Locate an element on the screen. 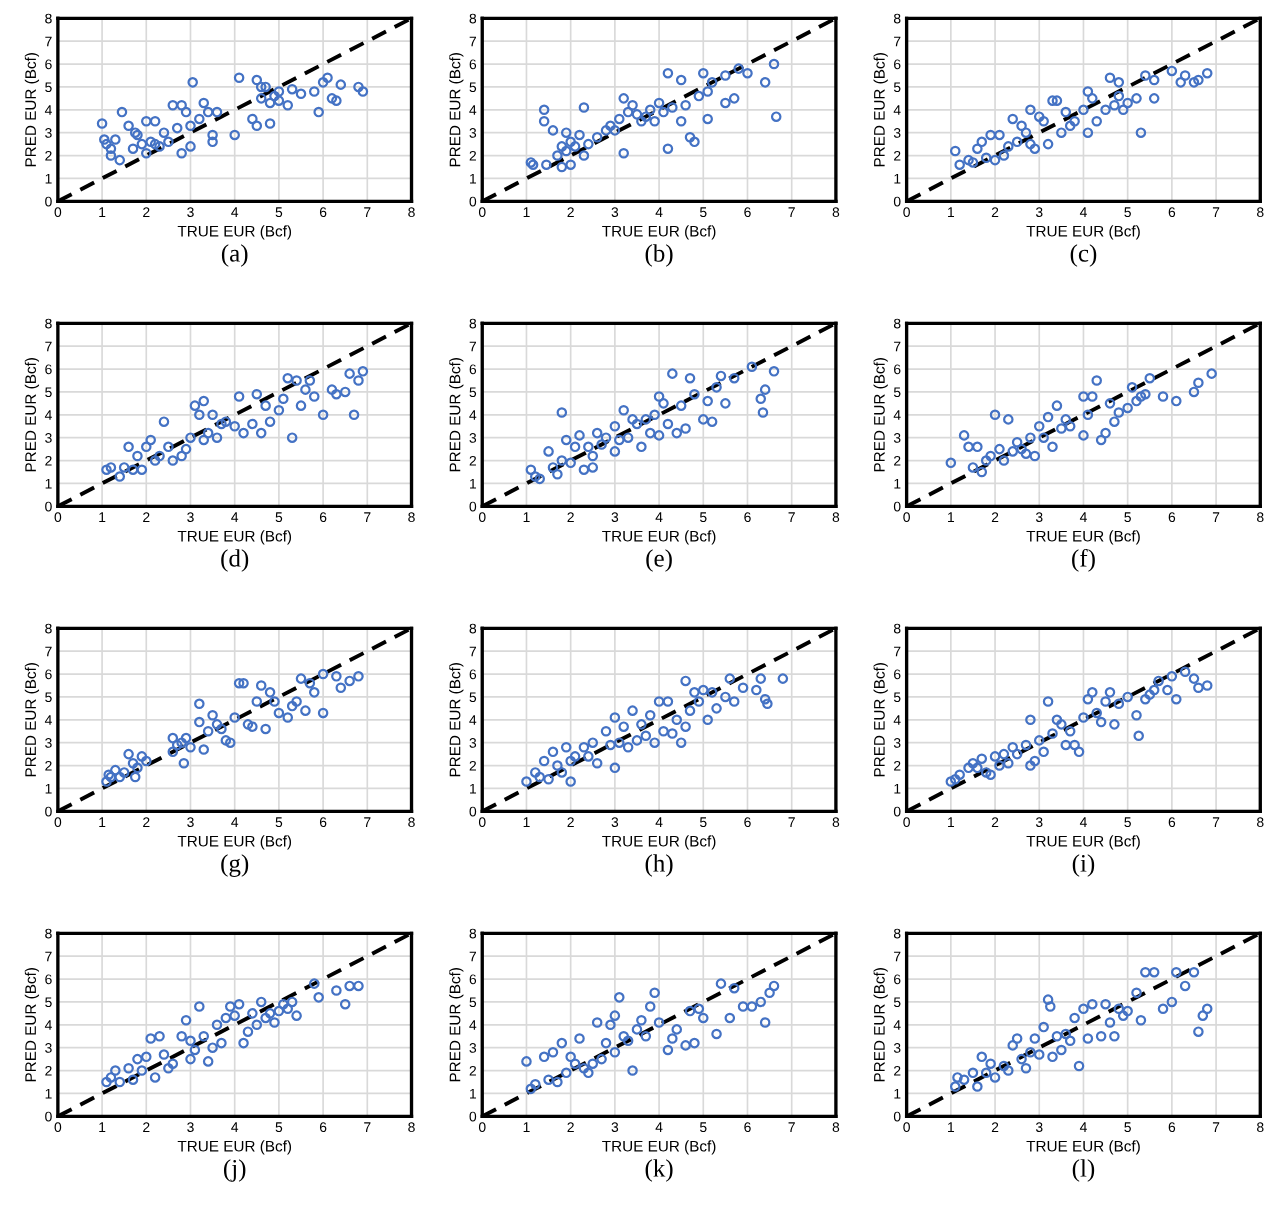  text: (f) is located at coordinates (1083, 560).